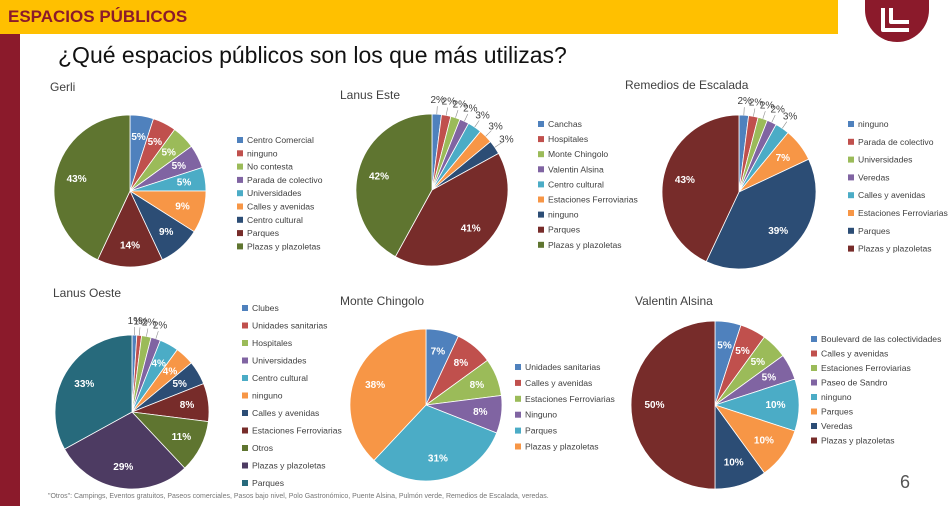 The height and width of the screenshot is (506, 950). I want to click on data-label: 39%, so click(778, 231).